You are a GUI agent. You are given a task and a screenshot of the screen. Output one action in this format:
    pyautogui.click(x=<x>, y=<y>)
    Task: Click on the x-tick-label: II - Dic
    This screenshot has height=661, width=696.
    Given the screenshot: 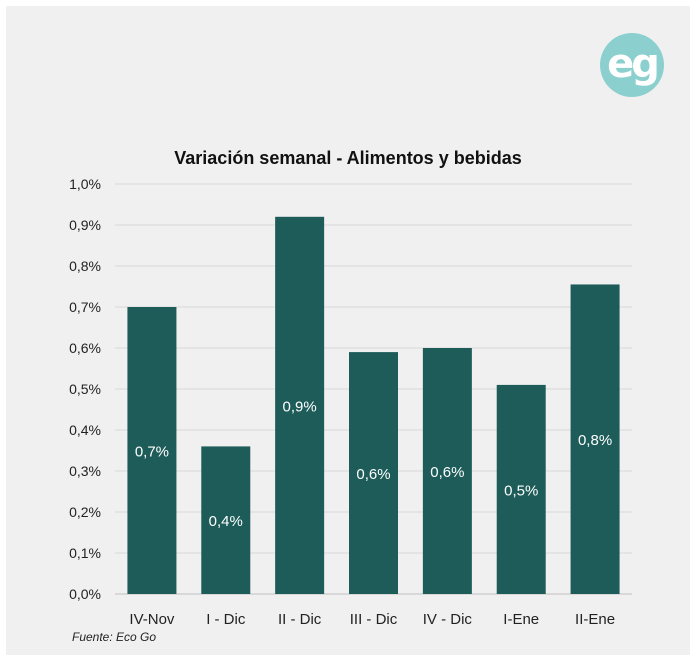 What is the action you would take?
    pyautogui.click(x=300, y=619)
    